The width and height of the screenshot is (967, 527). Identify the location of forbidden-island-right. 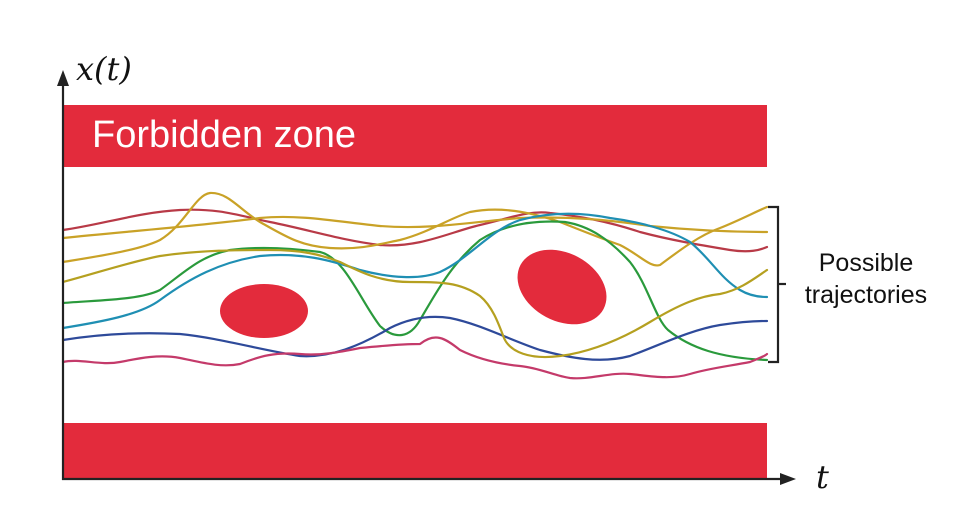
(562, 287).